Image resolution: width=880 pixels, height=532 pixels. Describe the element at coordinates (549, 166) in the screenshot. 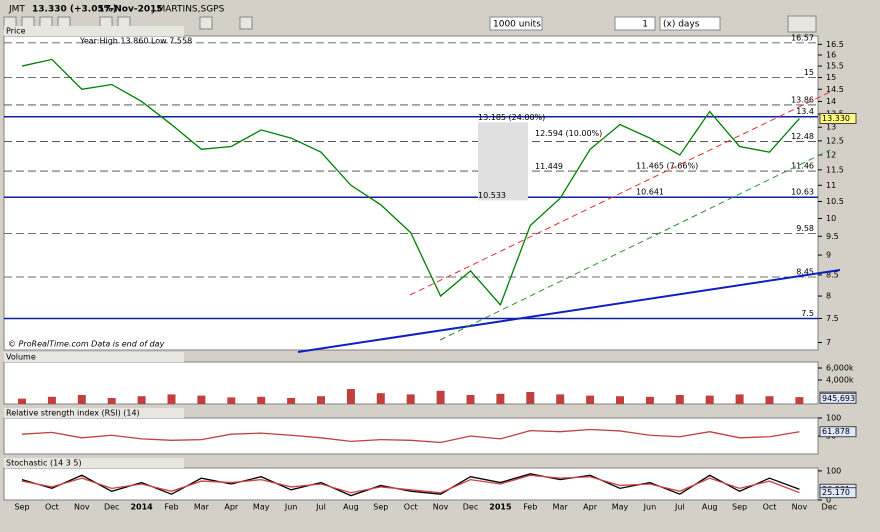

I see `annotation: 11.449` at that location.